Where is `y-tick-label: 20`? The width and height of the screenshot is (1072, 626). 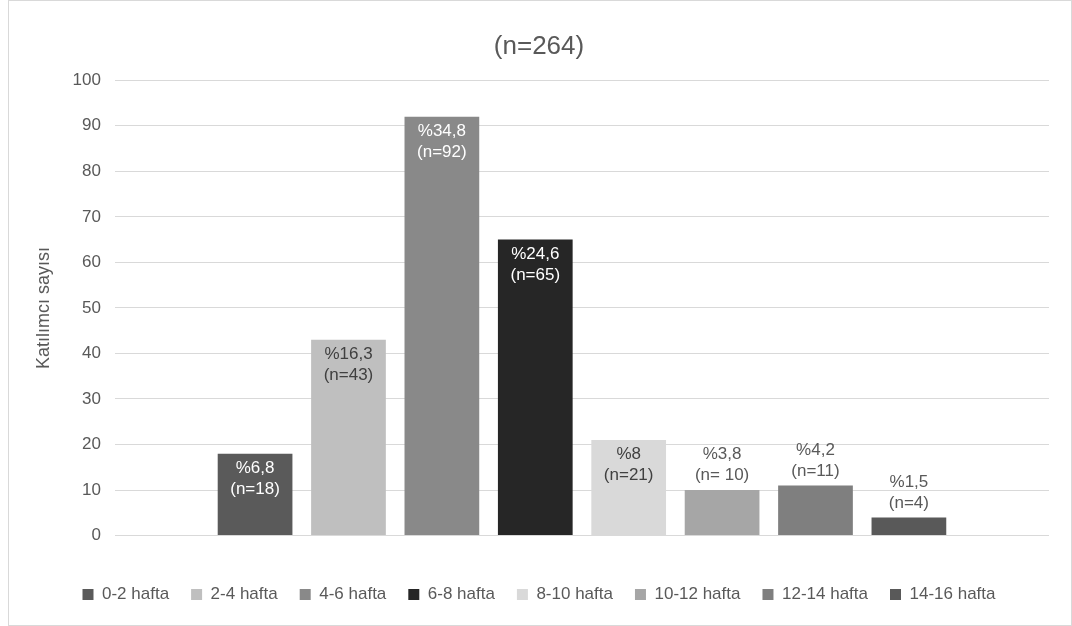 y-tick-label: 20 is located at coordinates (91, 444).